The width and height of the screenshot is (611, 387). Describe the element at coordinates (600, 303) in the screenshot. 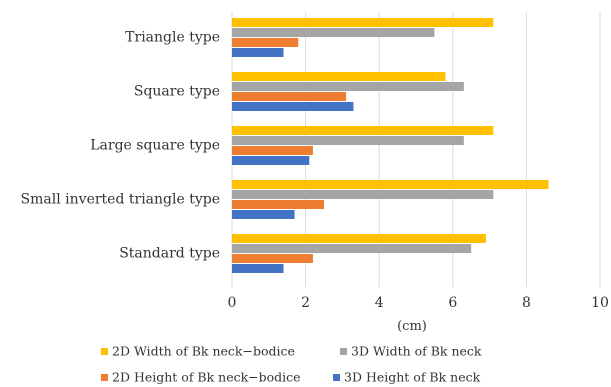

I see `x-tick-label: 10` at that location.